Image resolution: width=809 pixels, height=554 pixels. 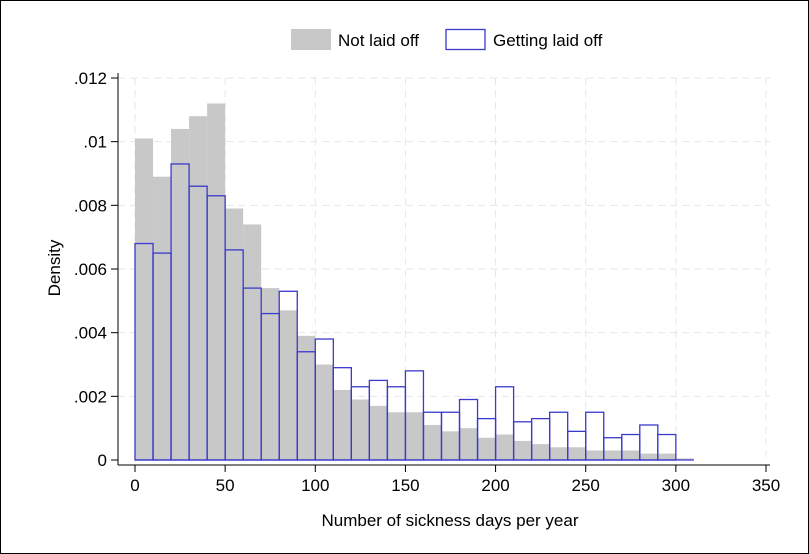 What do you see at coordinates (548, 40) in the screenshot?
I see `legend-label-getting-laid-off: Getting laid off` at bounding box center [548, 40].